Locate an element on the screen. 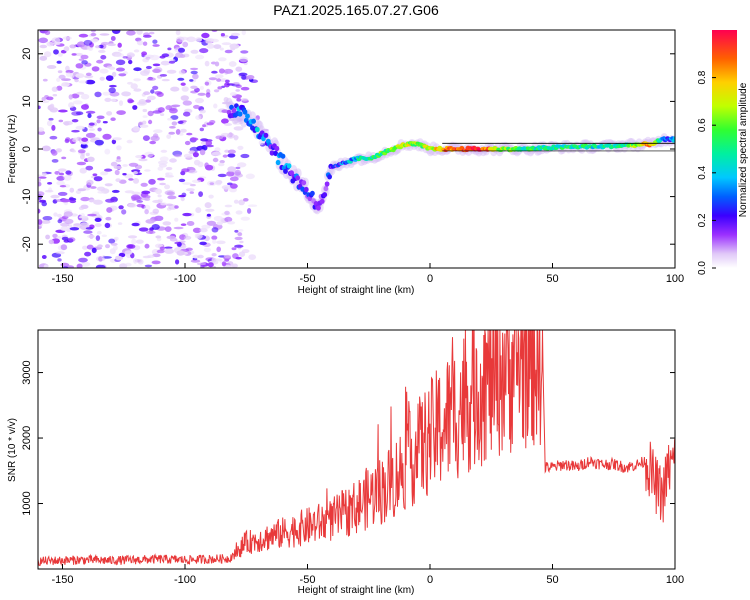 The image size is (750, 600). spectrogram-x-tick-label: 100 is located at coordinates (675, 279).